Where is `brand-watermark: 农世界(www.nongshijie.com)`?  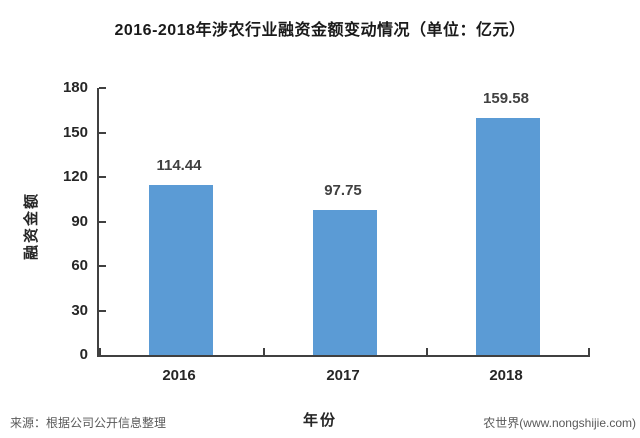
brand-watermark: 农世界(www.nongshijie.com) is located at coordinates (559, 423).